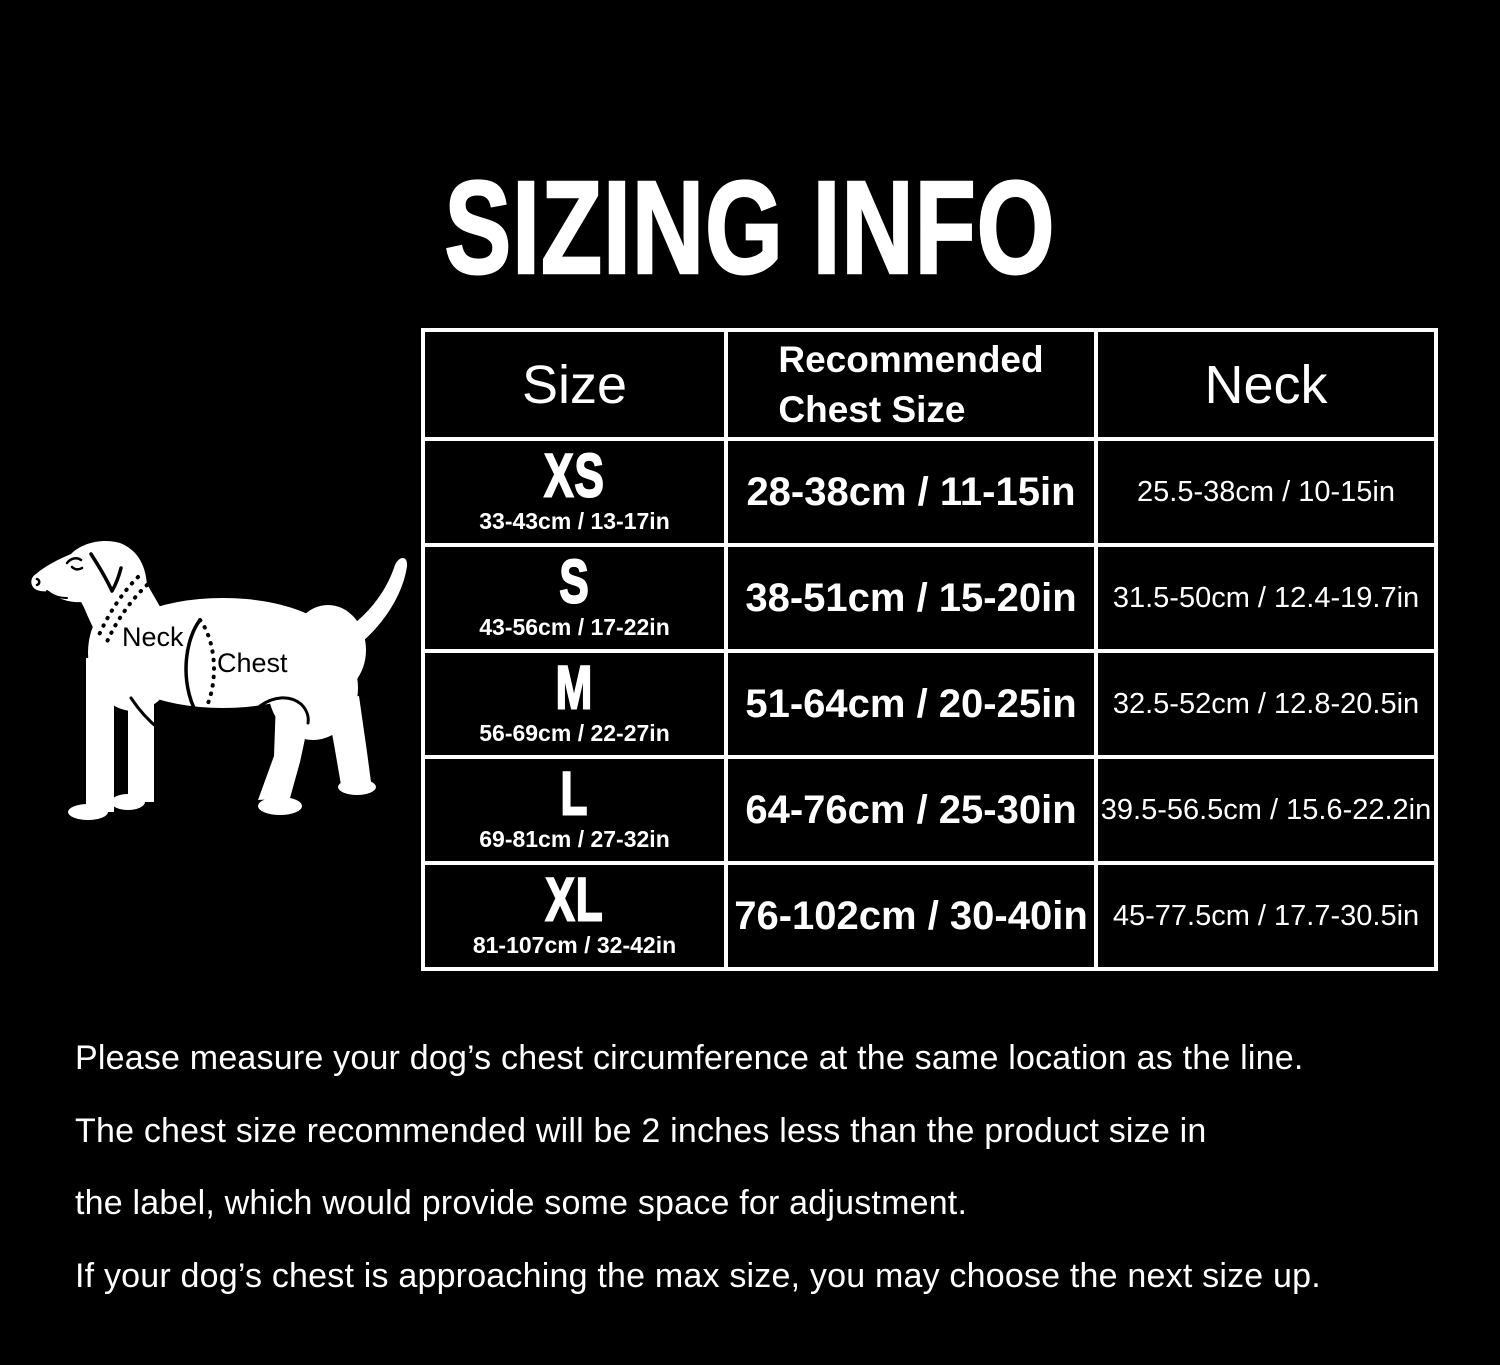  I want to click on size-label: S, so click(574, 583).